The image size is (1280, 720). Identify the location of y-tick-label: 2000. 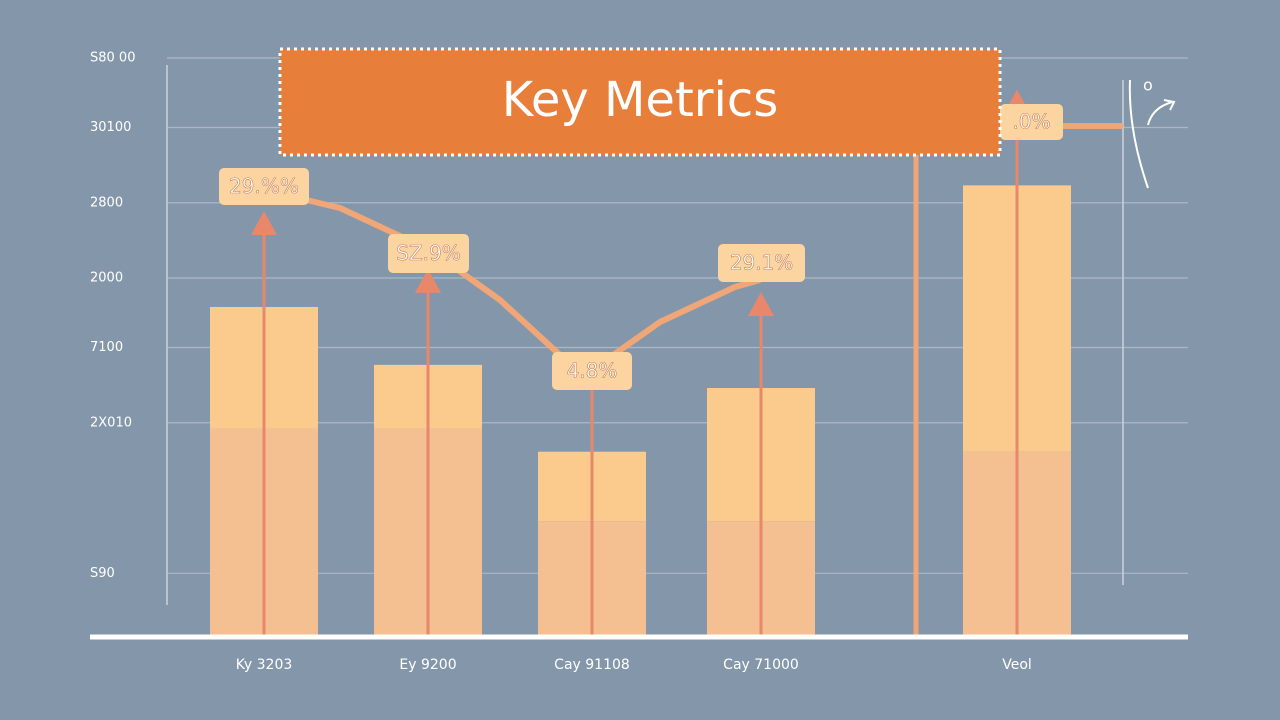
(106, 278).